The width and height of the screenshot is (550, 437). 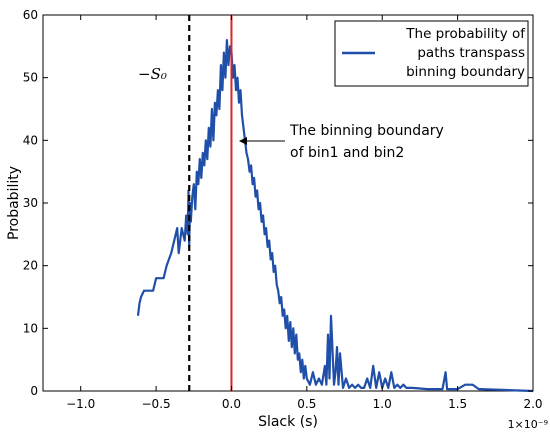 What do you see at coordinates (382, 404) in the screenshot?
I see `x-tick-label: 1.0` at bounding box center [382, 404].